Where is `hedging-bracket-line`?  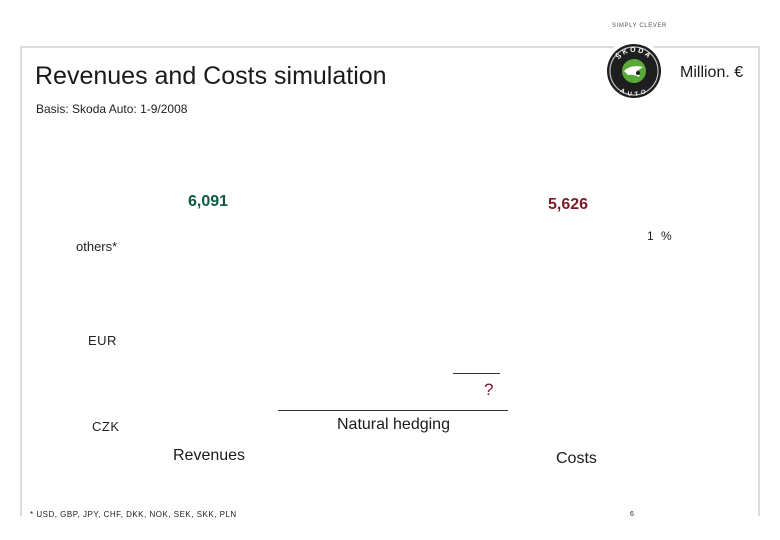
hedging-bracket-line is located at coordinates (476, 373).